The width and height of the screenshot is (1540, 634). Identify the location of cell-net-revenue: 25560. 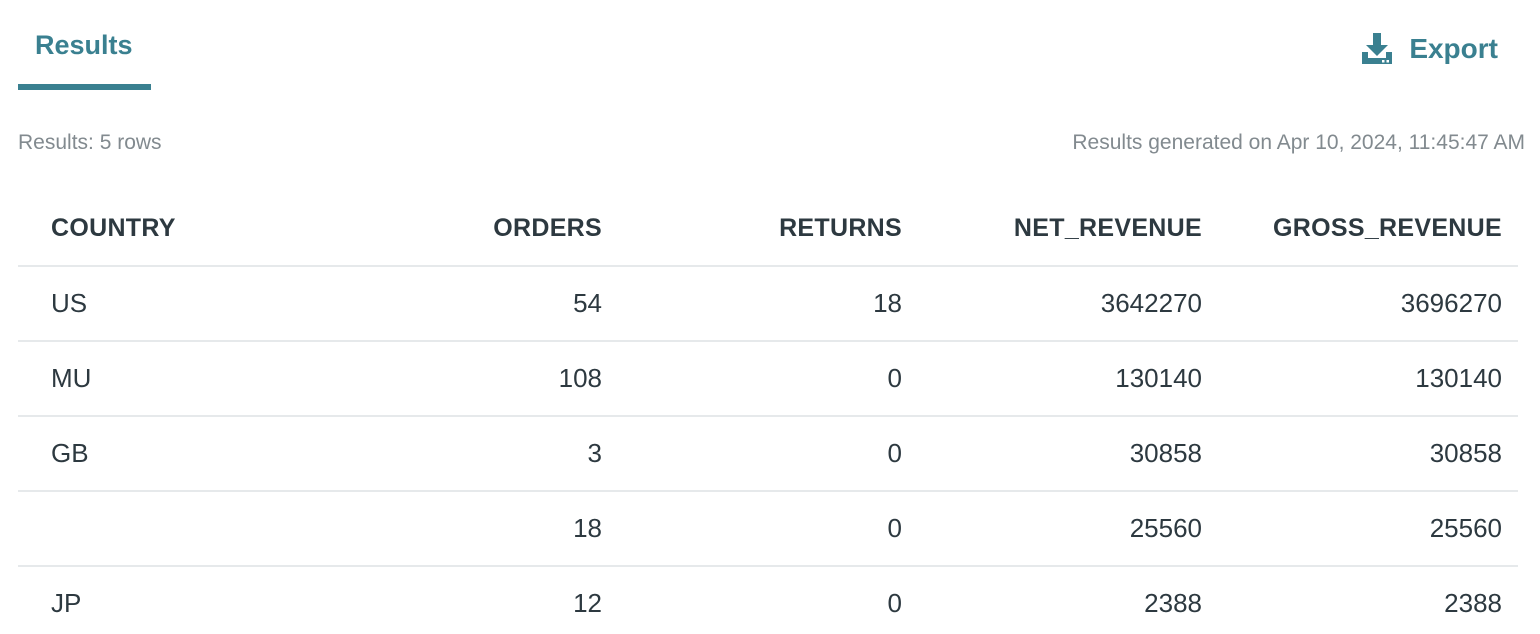
(1068, 529).